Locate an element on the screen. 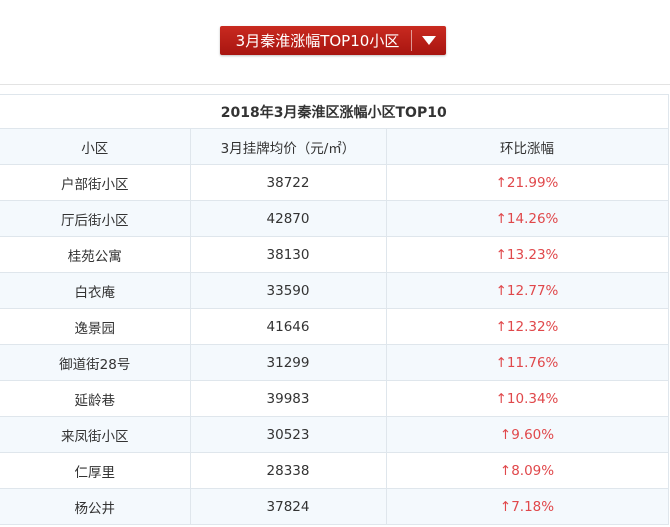 This screenshot has width=670, height=527. price-cell: 39983 is located at coordinates (288, 398).